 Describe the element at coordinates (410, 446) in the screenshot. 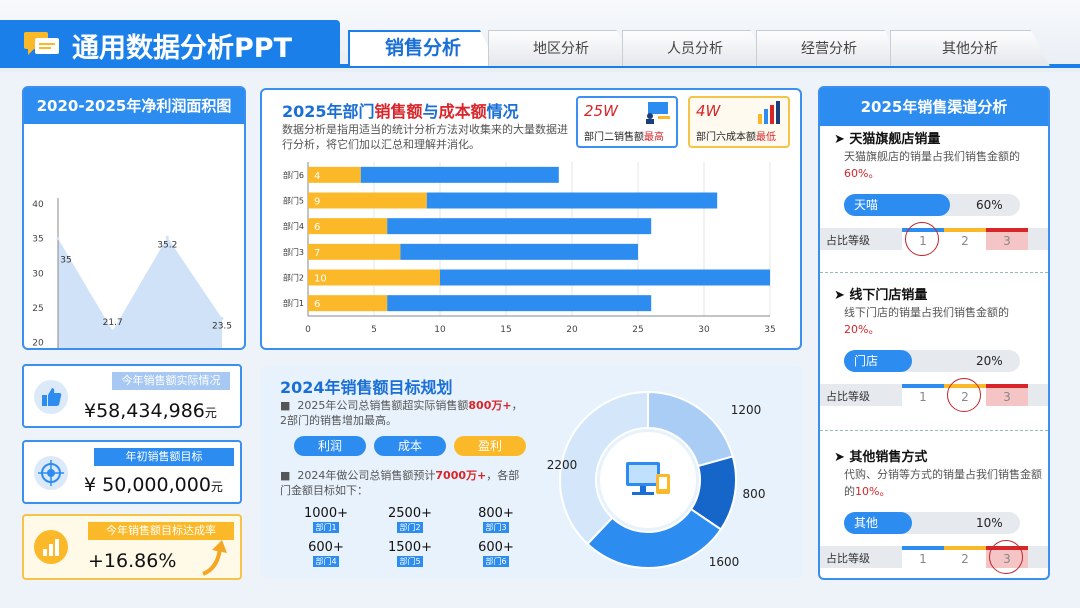

I see `pill-cost: 成本` at that location.